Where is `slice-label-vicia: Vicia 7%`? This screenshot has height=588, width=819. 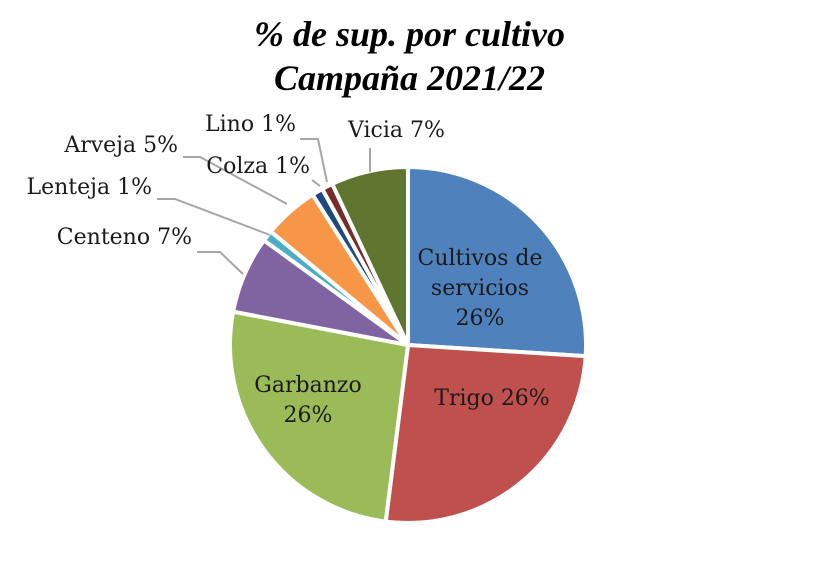
slice-label-vicia: Vicia 7% is located at coordinates (396, 130).